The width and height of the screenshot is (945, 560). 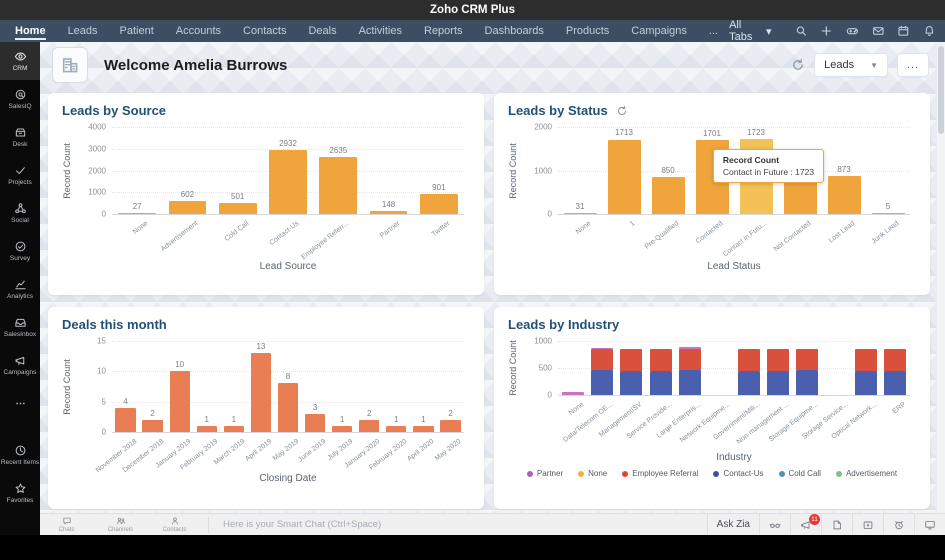 What do you see at coordinates (20, 213) in the screenshot?
I see `sidebar-item-social: Social` at bounding box center [20, 213].